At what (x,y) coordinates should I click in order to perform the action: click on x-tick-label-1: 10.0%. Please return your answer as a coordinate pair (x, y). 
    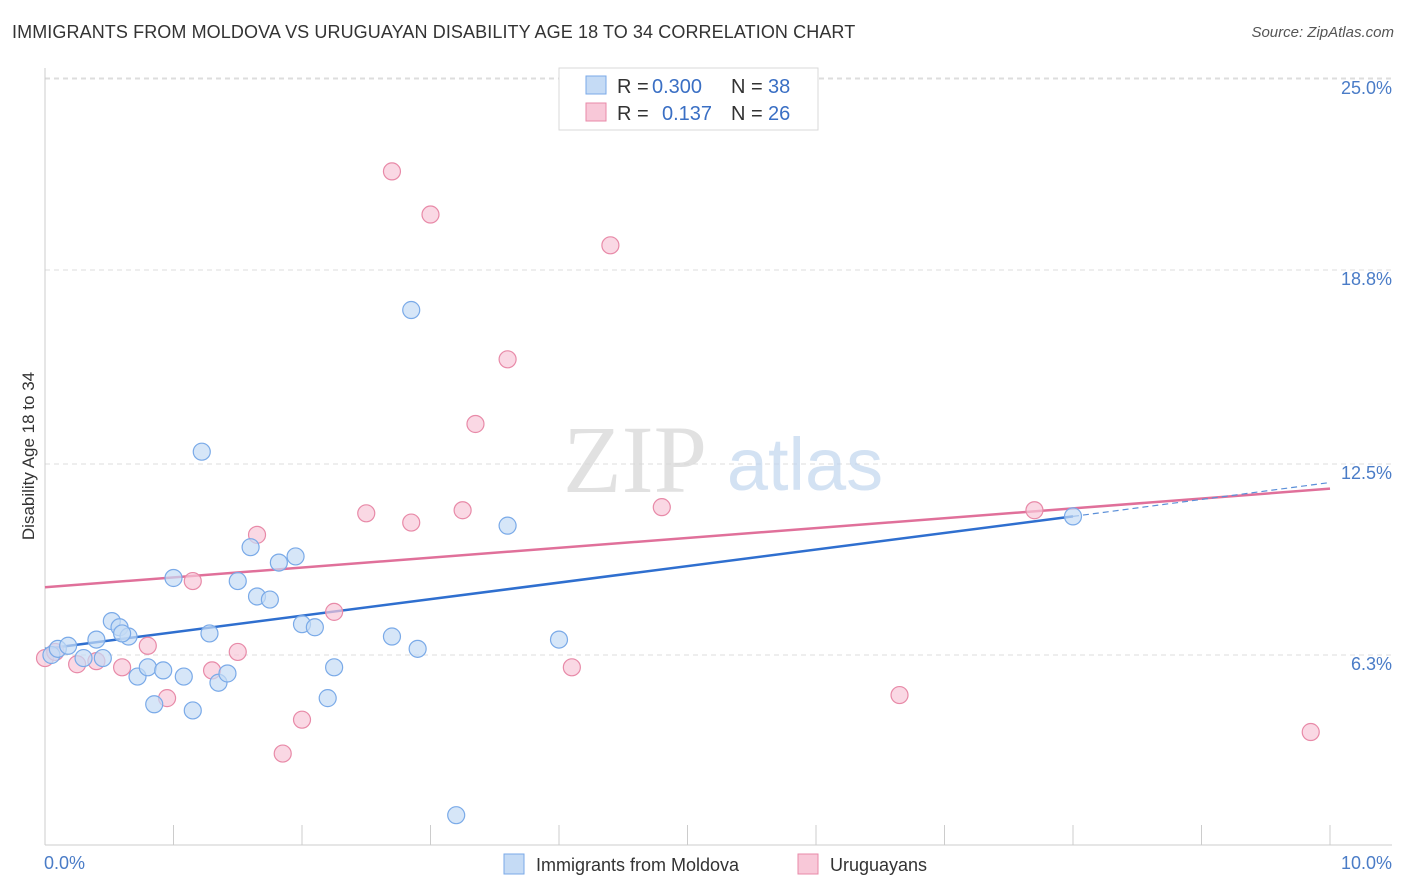
    Looking at the image, I should click on (1366, 863).